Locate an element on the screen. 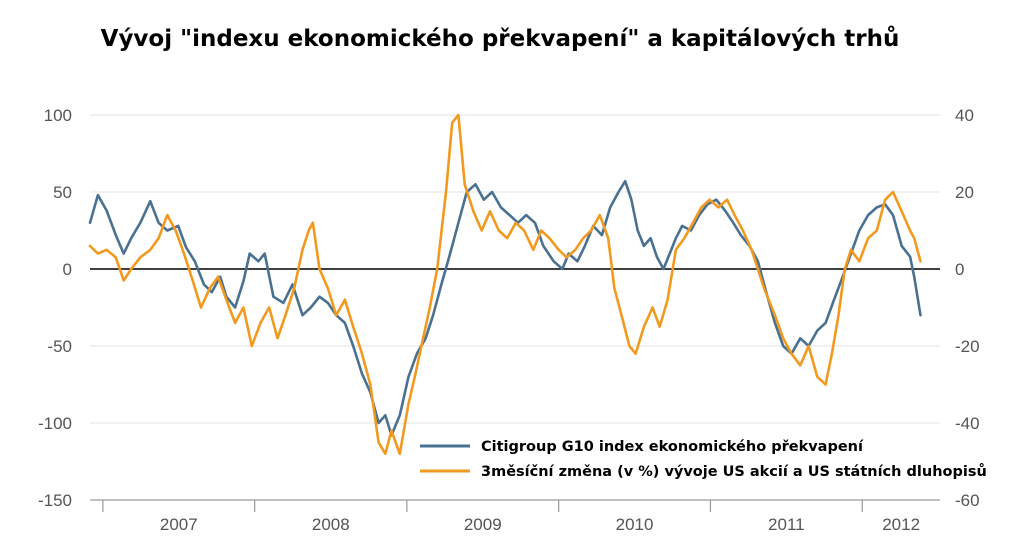 This screenshot has width=1015, height=556. y-right-tick-label: 20 is located at coordinates (964, 192).